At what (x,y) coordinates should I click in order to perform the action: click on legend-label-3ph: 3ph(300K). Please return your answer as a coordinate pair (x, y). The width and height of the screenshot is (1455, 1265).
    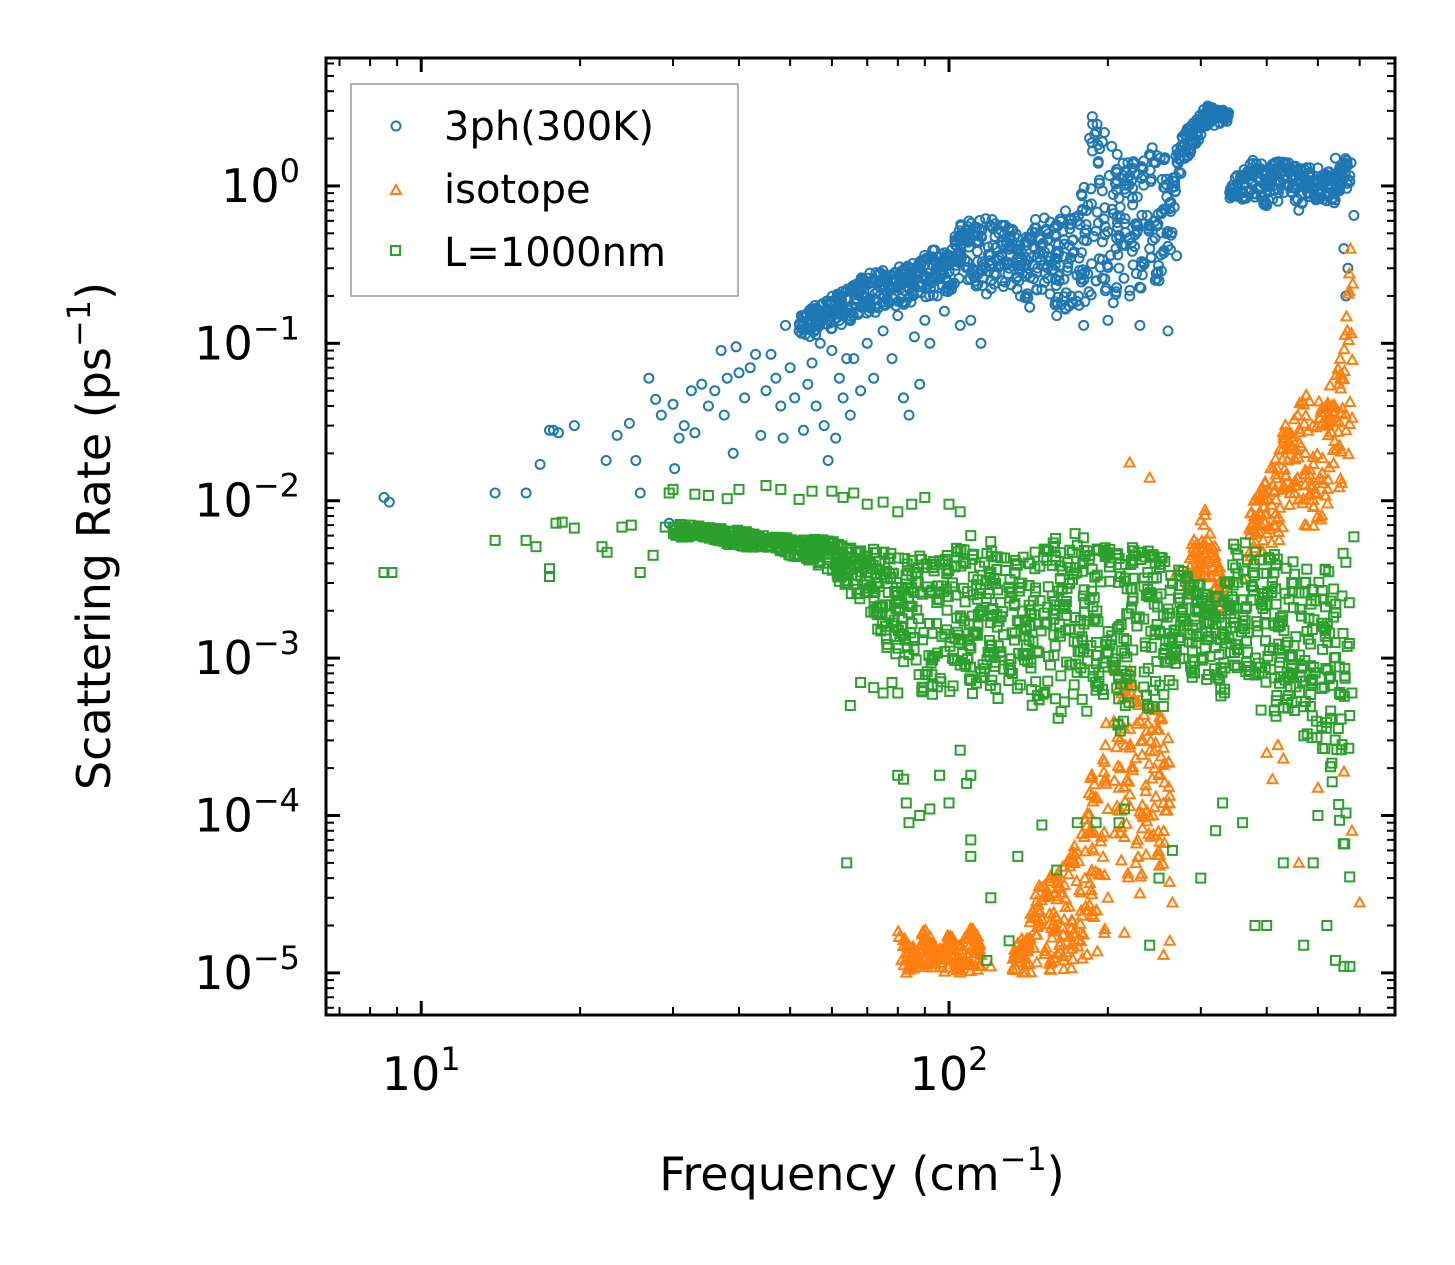
    Looking at the image, I should click on (549, 127).